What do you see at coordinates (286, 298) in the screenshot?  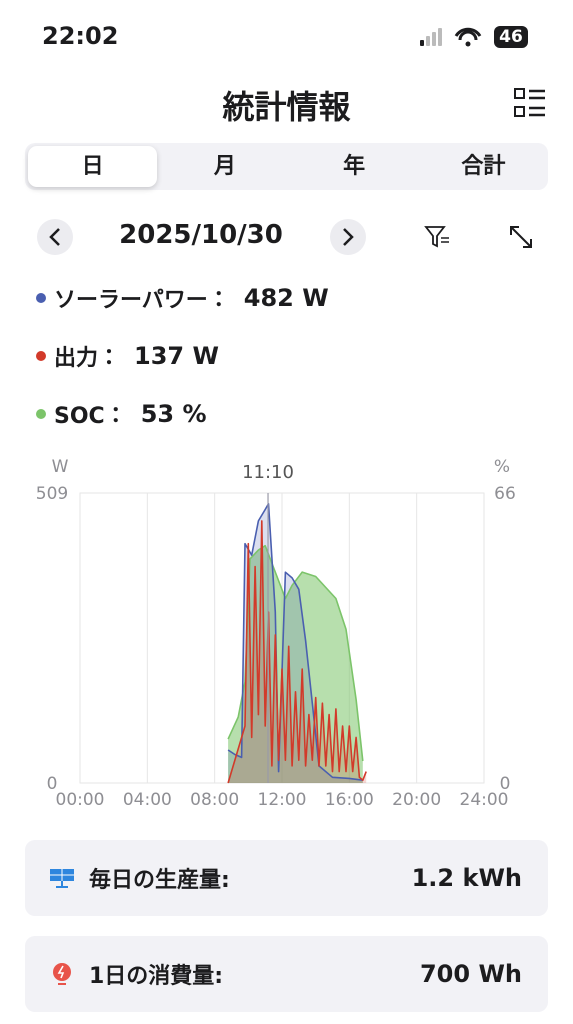 I see `readout-value: 482 W` at bounding box center [286, 298].